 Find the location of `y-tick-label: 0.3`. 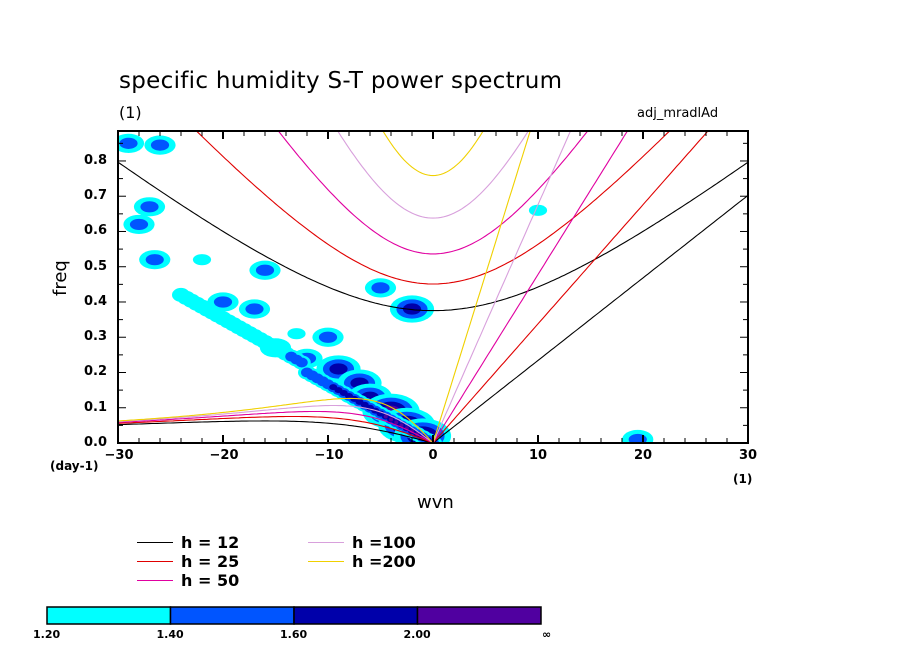

y-tick-label: 0.3 is located at coordinates (96, 337).